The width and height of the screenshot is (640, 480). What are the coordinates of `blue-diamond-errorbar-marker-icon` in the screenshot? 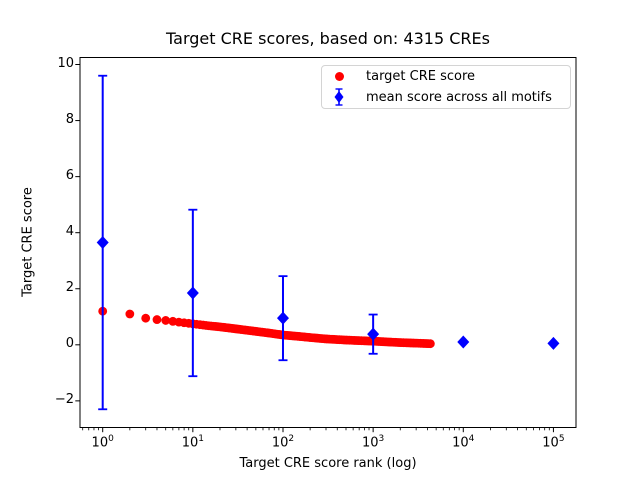 It's located at (339, 97).